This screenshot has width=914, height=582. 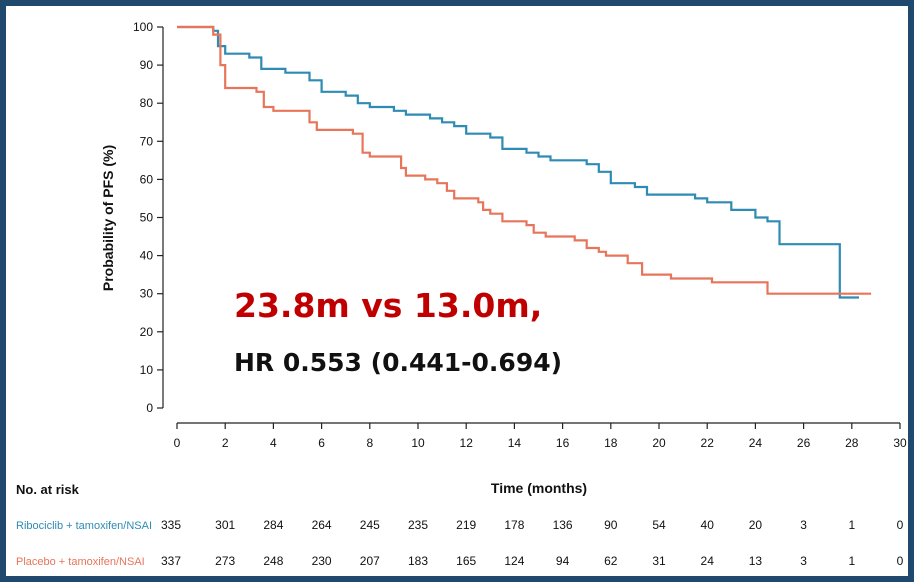 I want to click on risk-value: 264, so click(x=322, y=525).